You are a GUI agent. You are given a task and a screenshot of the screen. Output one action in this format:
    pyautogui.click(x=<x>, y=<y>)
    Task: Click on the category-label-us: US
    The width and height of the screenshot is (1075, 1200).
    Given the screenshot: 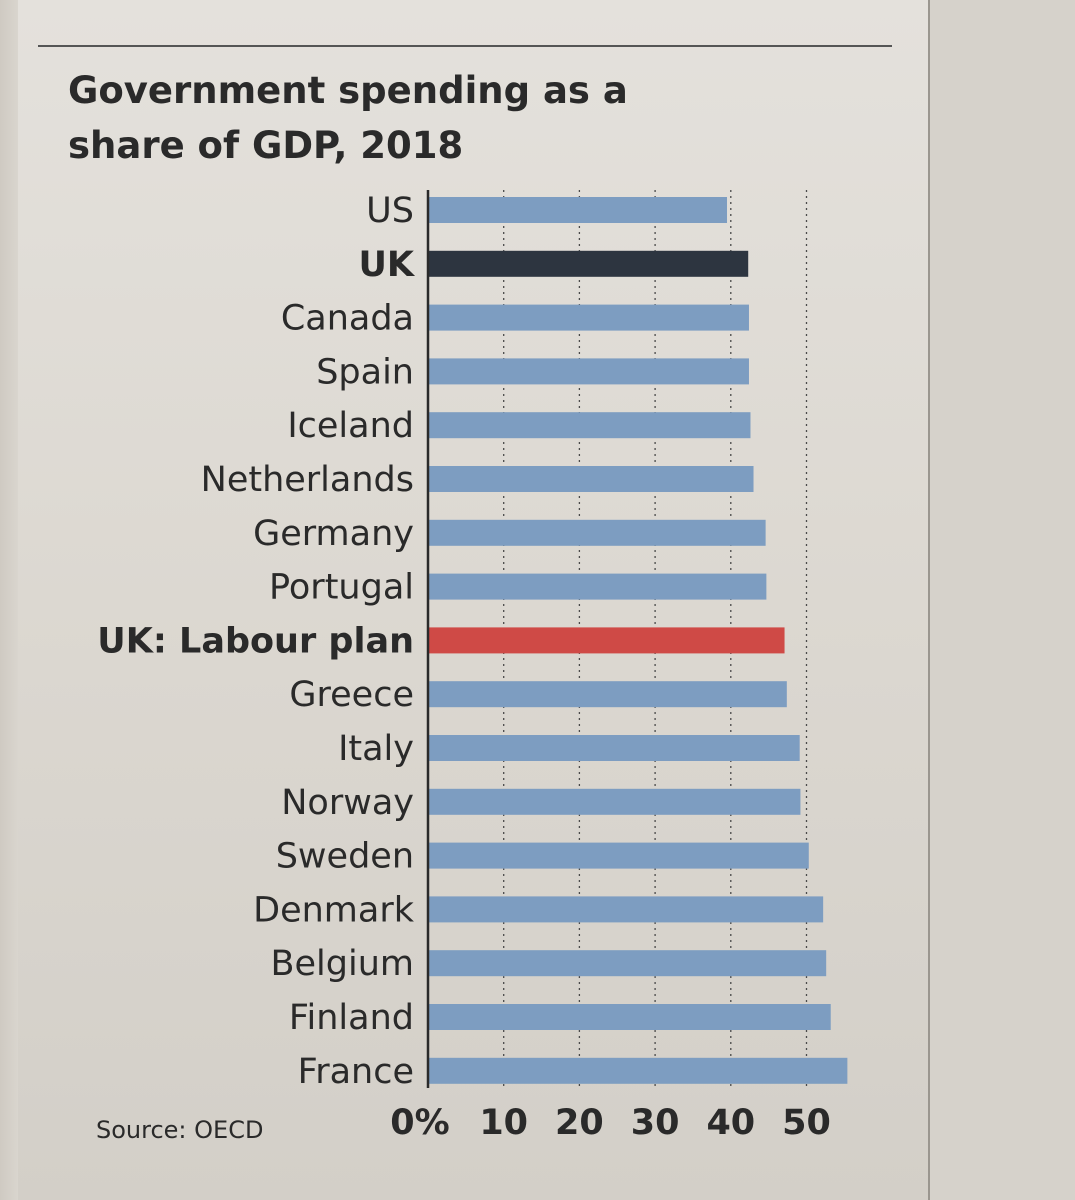 What is the action you would take?
    pyautogui.click(x=390, y=211)
    